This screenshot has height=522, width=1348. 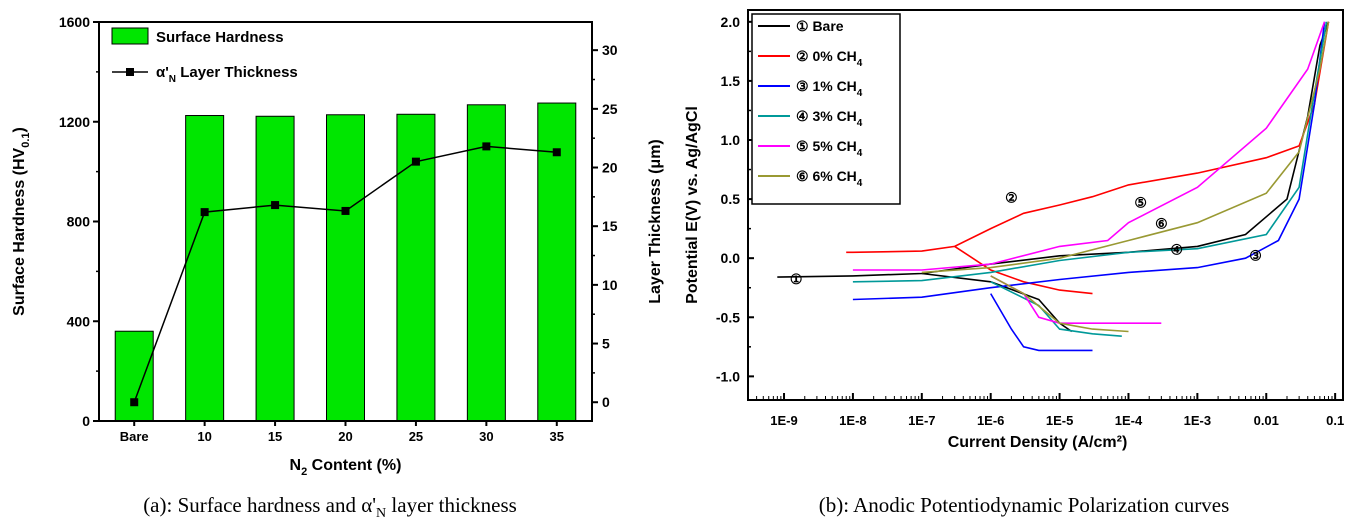 What do you see at coordinates (610, 109) in the screenshot?
I see `y2-tick-label-25: 25` at bounding box center [610, 109].